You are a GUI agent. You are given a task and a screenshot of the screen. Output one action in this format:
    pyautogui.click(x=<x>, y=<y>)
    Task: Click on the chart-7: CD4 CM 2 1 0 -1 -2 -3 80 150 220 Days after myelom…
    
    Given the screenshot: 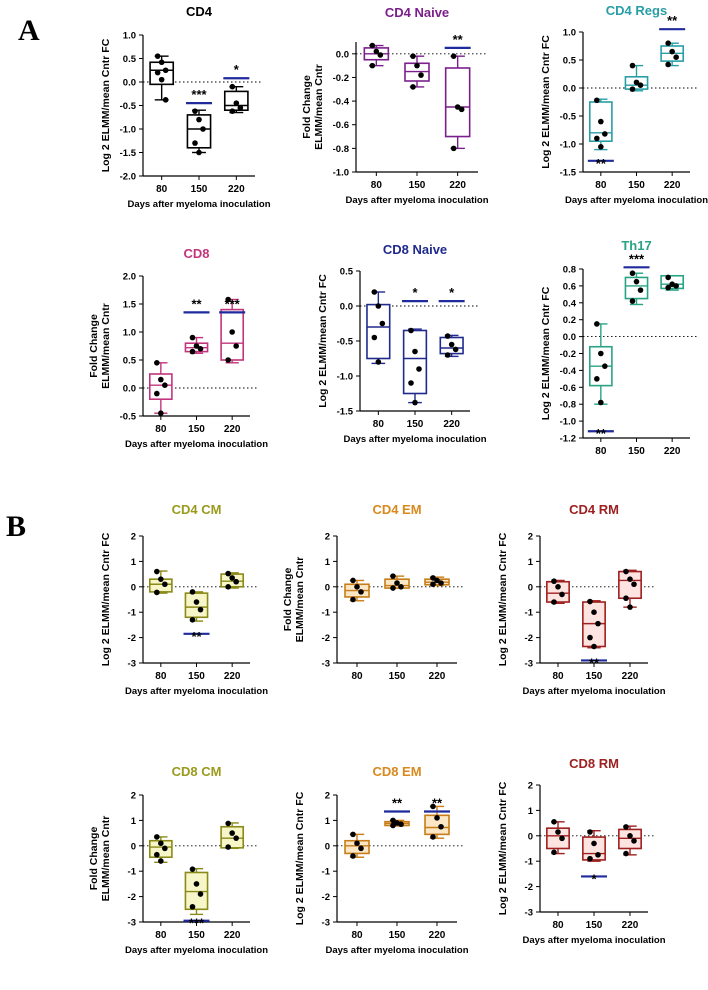 What is the action you would take?
    pyautogui.click(x=184, y=599)
    